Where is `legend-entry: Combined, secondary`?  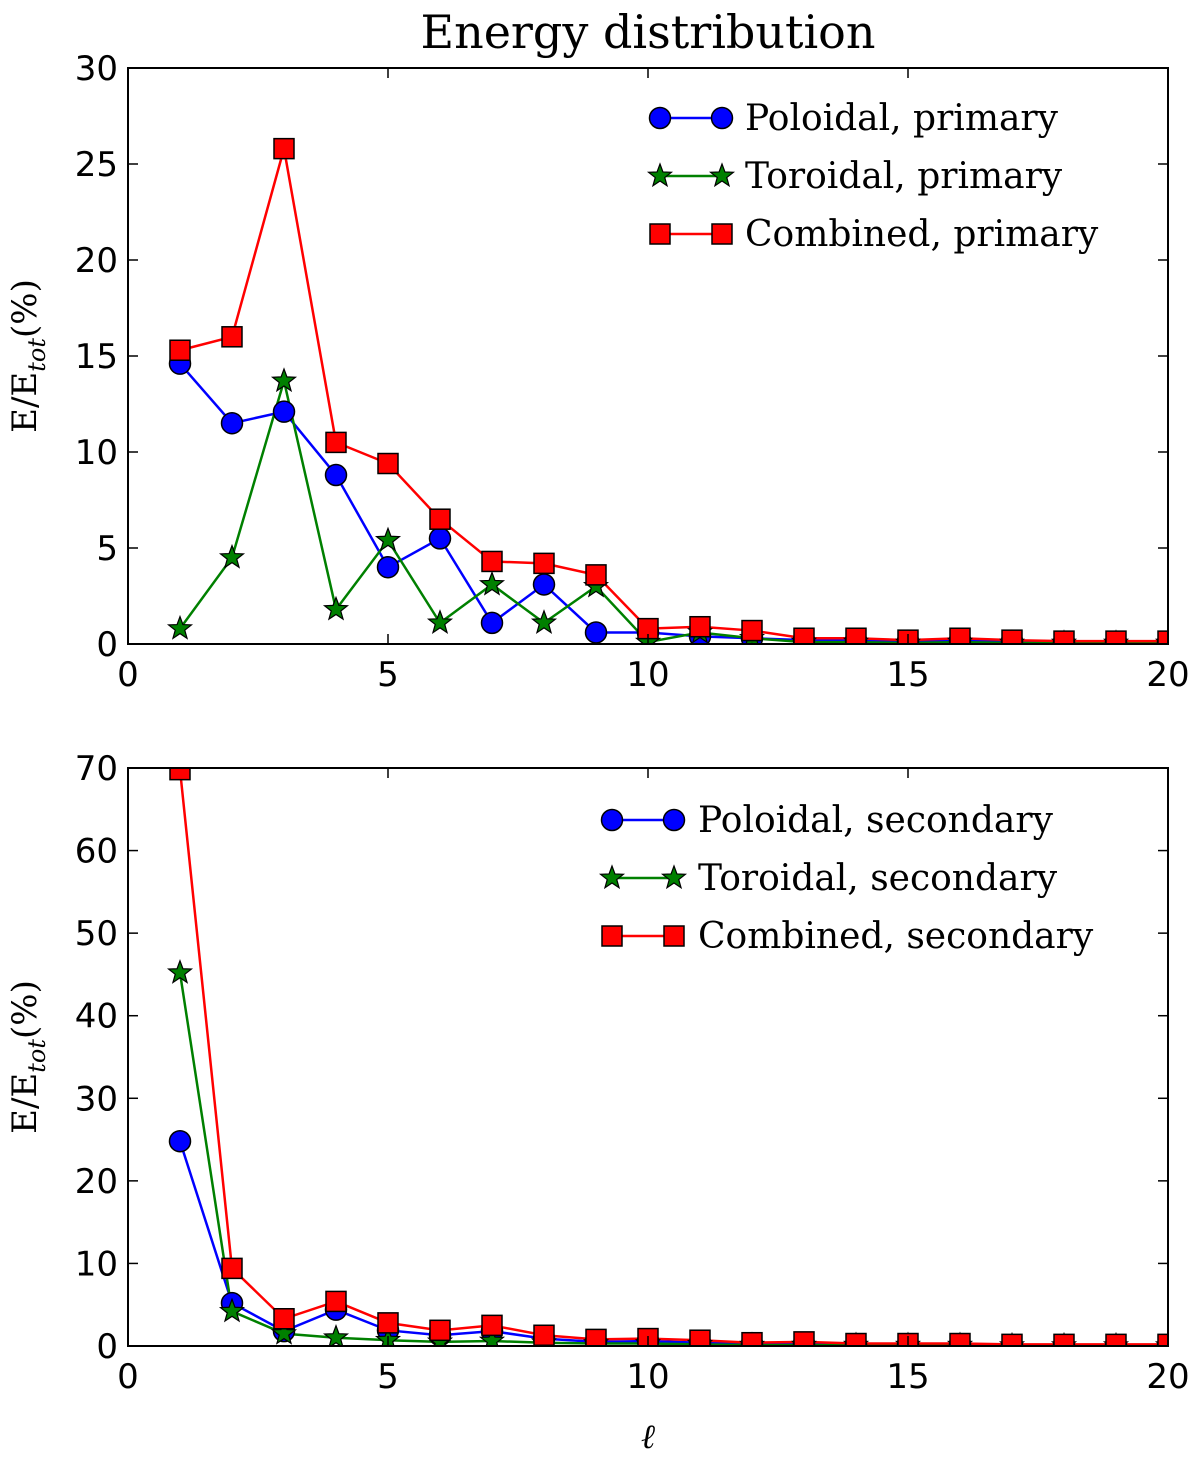 legend-entry: Combined, secondary is located at coordinates (896, 936).